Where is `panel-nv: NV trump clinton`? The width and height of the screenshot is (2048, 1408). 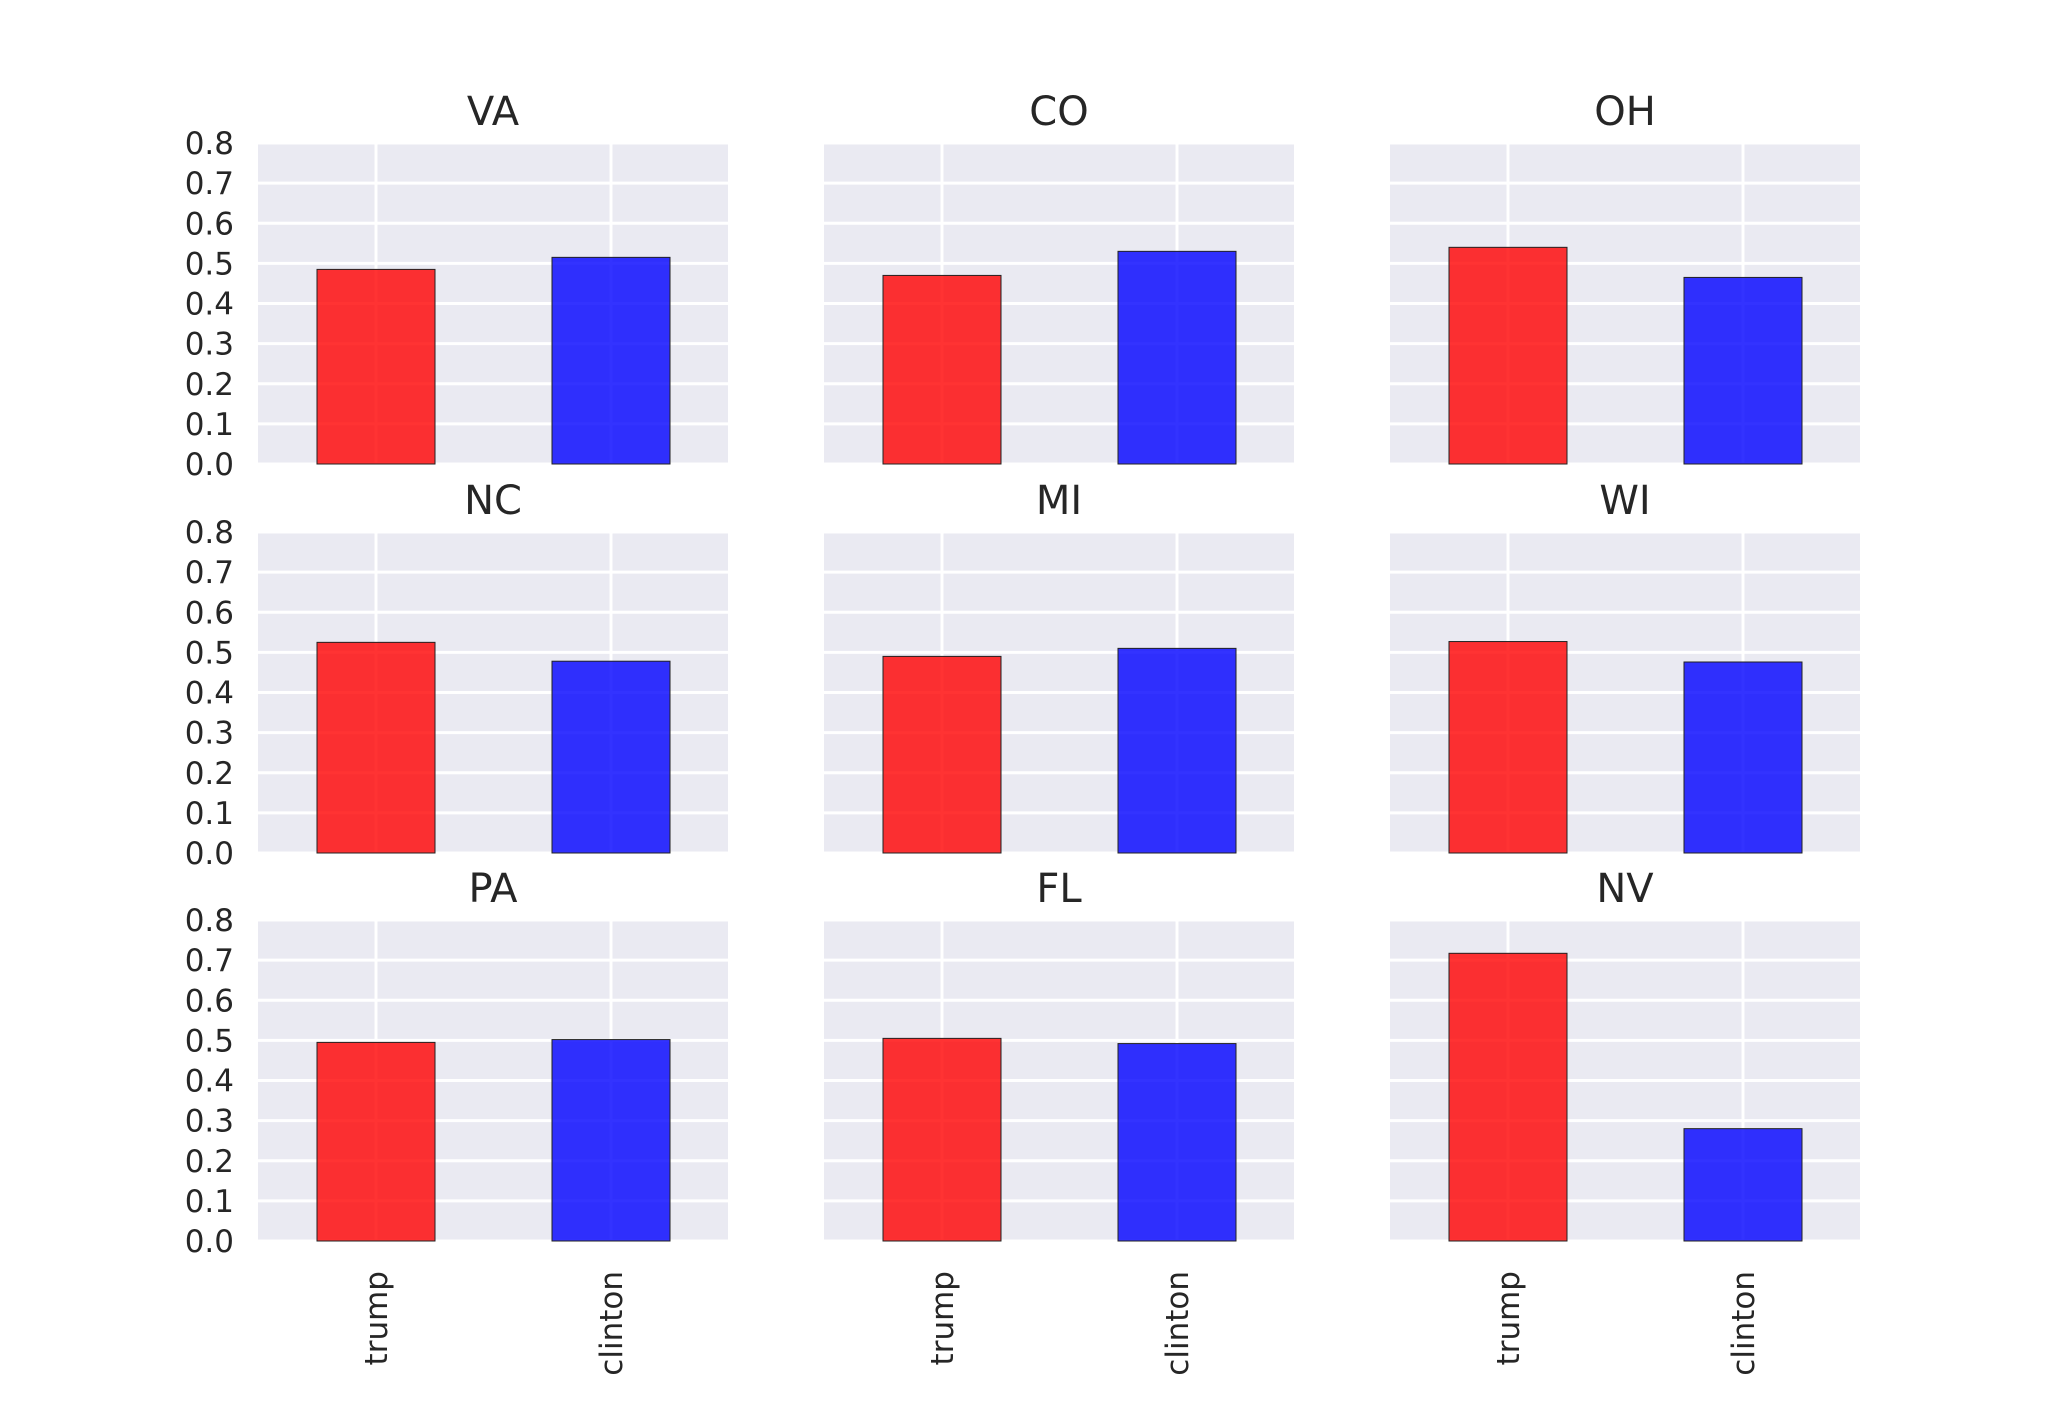
panel-nv: NV trump clinton is located at coordinates (1625, 1121).